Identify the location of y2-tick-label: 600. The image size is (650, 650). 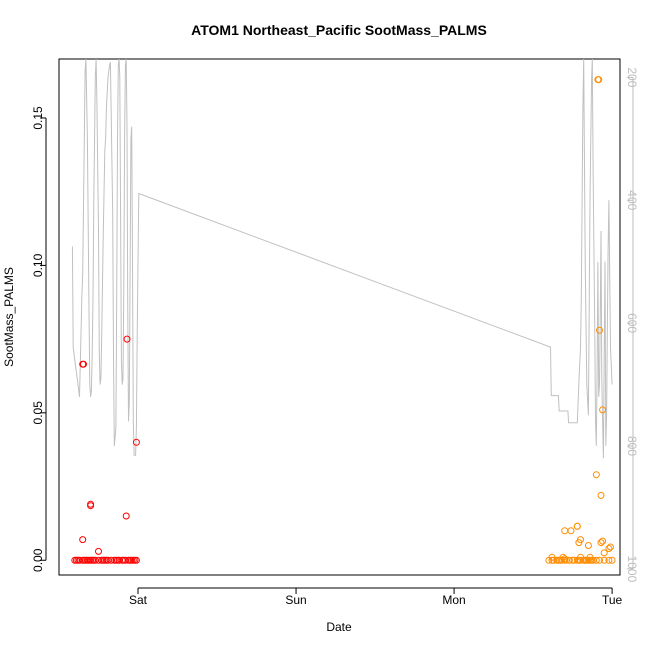
(632, 323).